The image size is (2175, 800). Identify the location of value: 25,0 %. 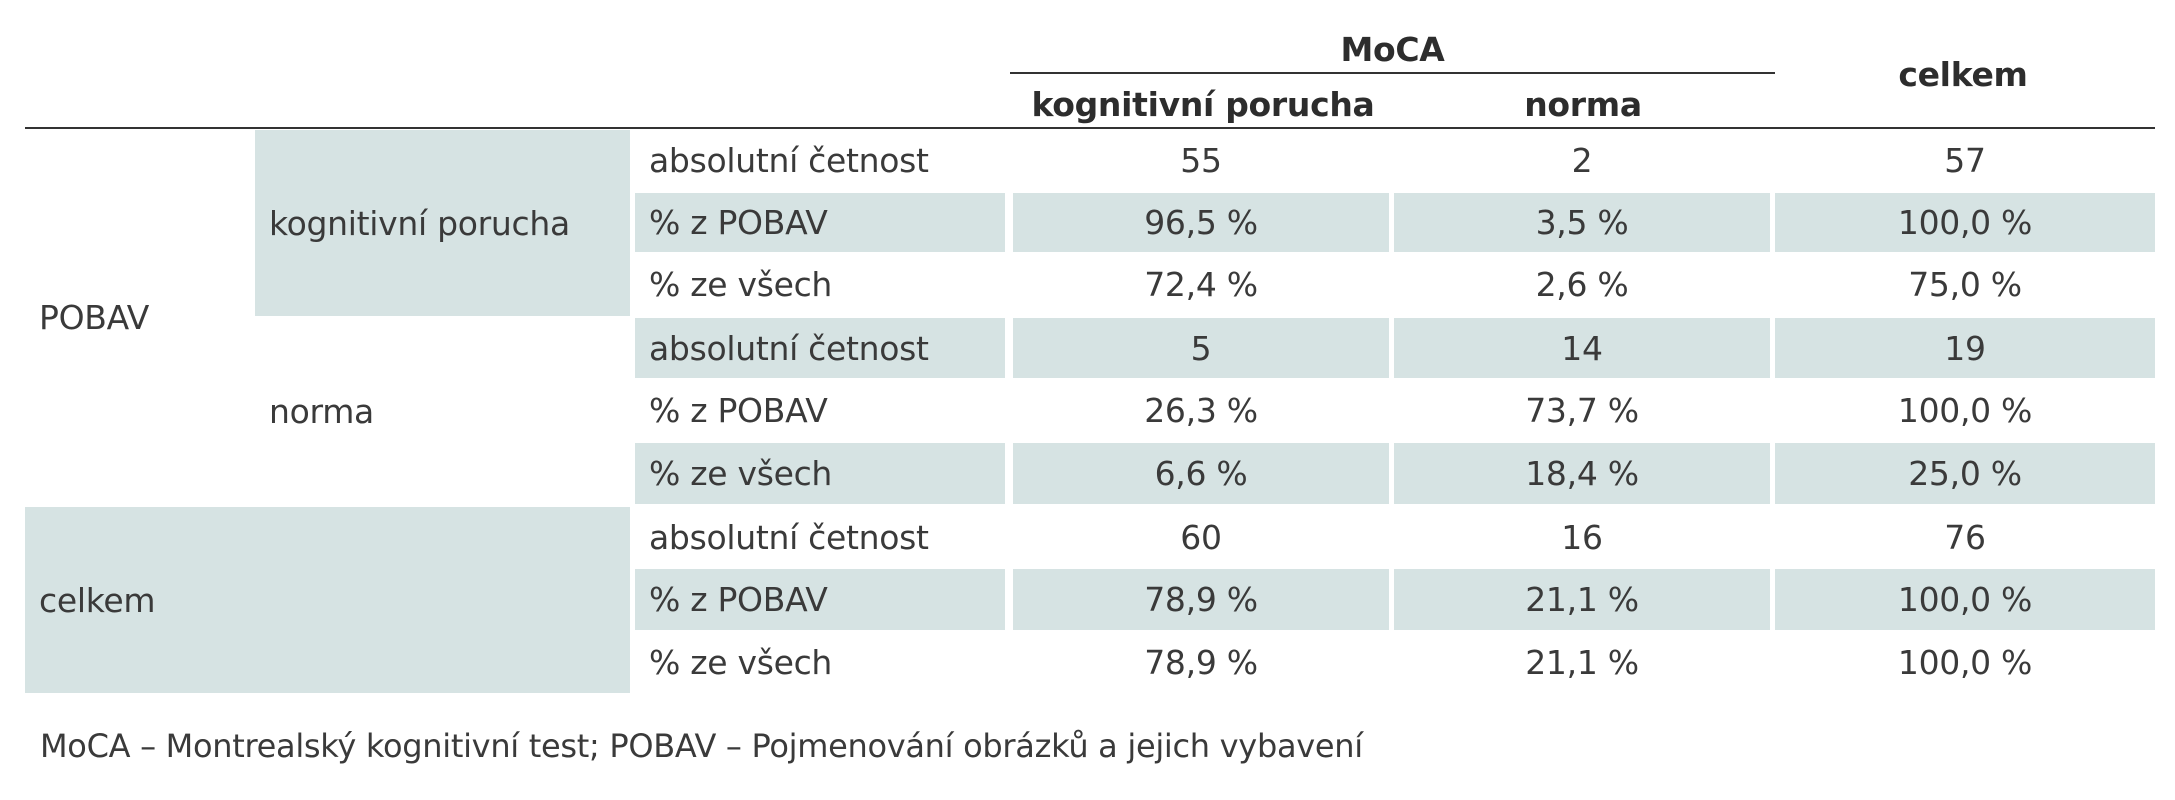
(1965, 473).